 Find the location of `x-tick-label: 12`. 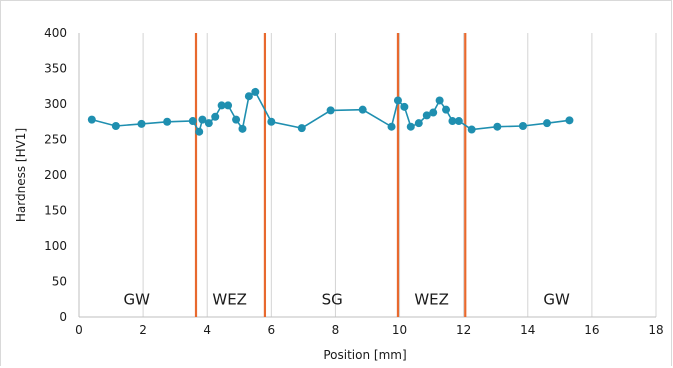

x-tick-label: 12 is located at coordinates (463, 330).